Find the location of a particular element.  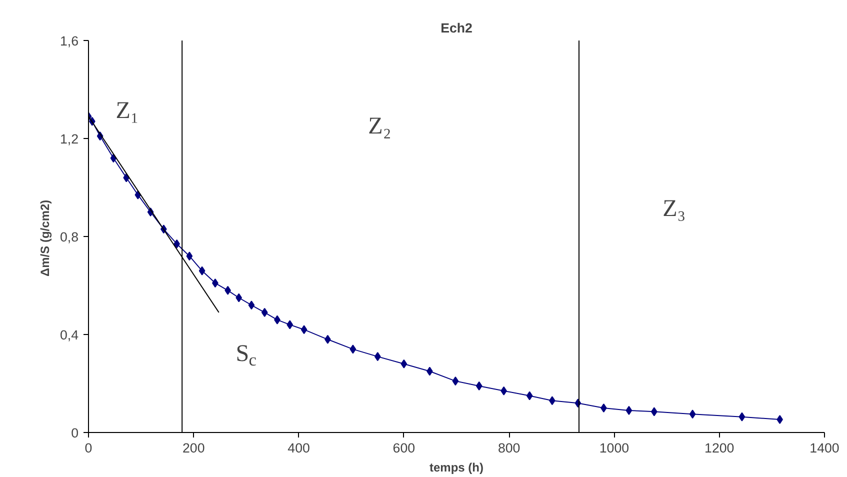

x-tick-label: 0 is located at coordinates (88, 448).